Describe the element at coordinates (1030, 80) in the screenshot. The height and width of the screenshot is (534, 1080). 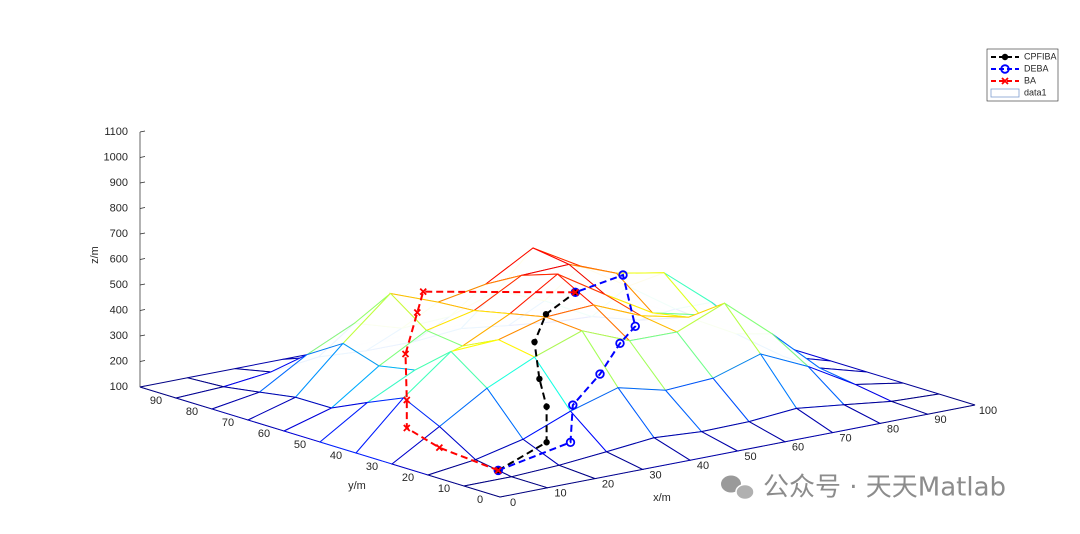
I see `legend-label: BA` at that location.